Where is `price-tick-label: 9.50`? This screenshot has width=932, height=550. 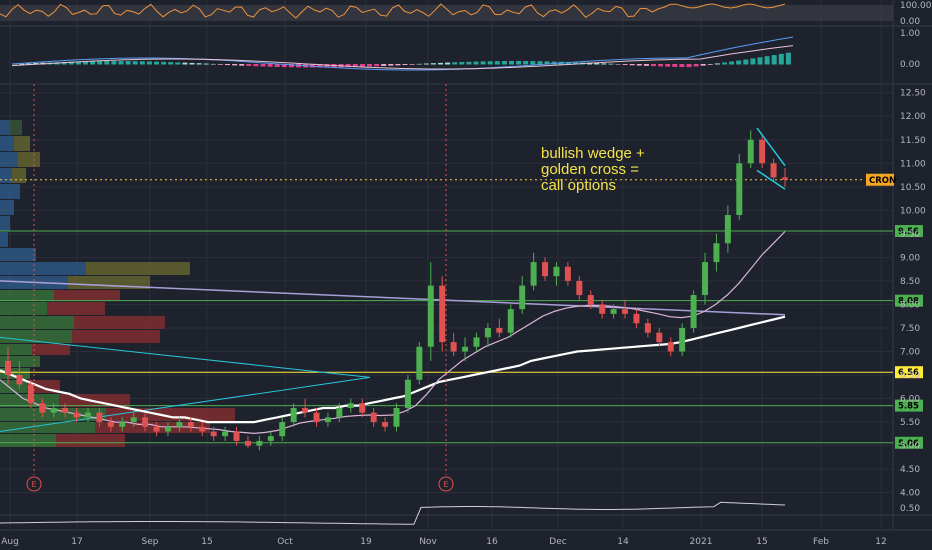 price-tick-label: 9.50 is located at coordinates (910, 235).